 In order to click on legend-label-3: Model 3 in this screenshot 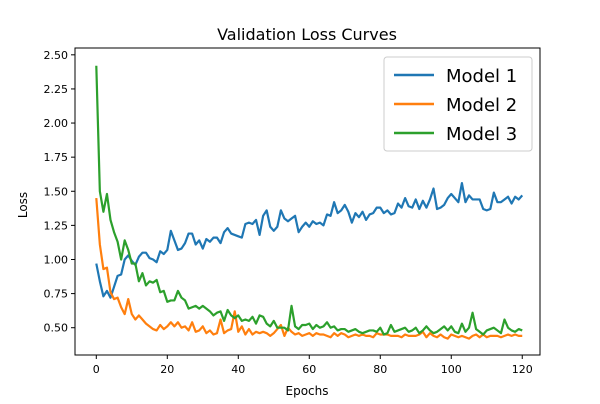, I will do `click(481, 134)`.